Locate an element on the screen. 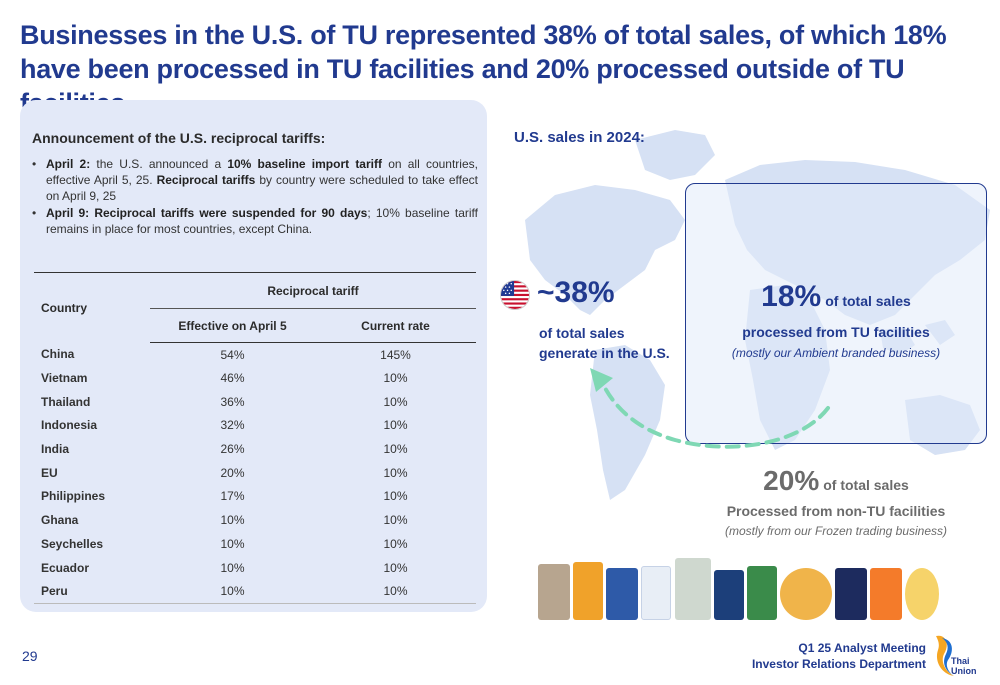 The height and width of the screenshot is (685, 1000). cell-country: Philippines is located at coordinates (73, 496).